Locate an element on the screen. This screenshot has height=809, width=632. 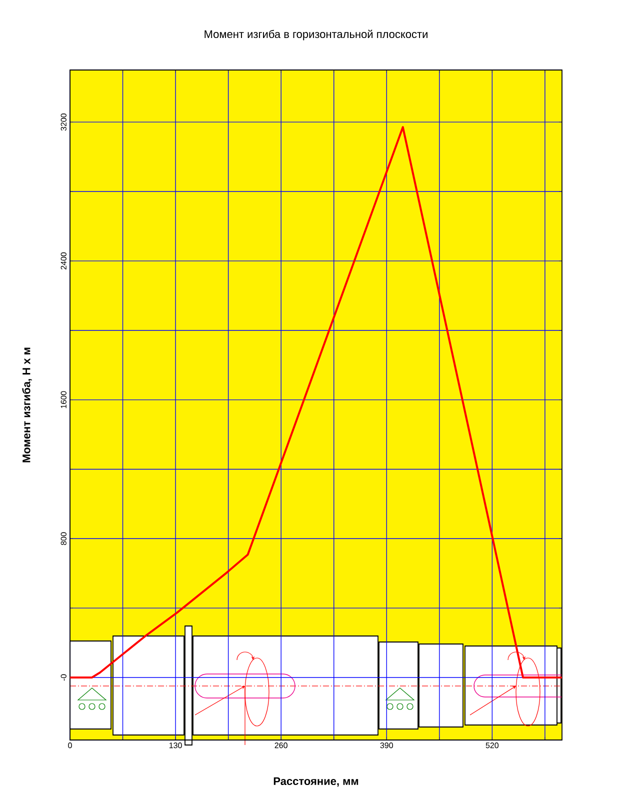
y-tick-label: 800 is located at coordinates (63, 538).